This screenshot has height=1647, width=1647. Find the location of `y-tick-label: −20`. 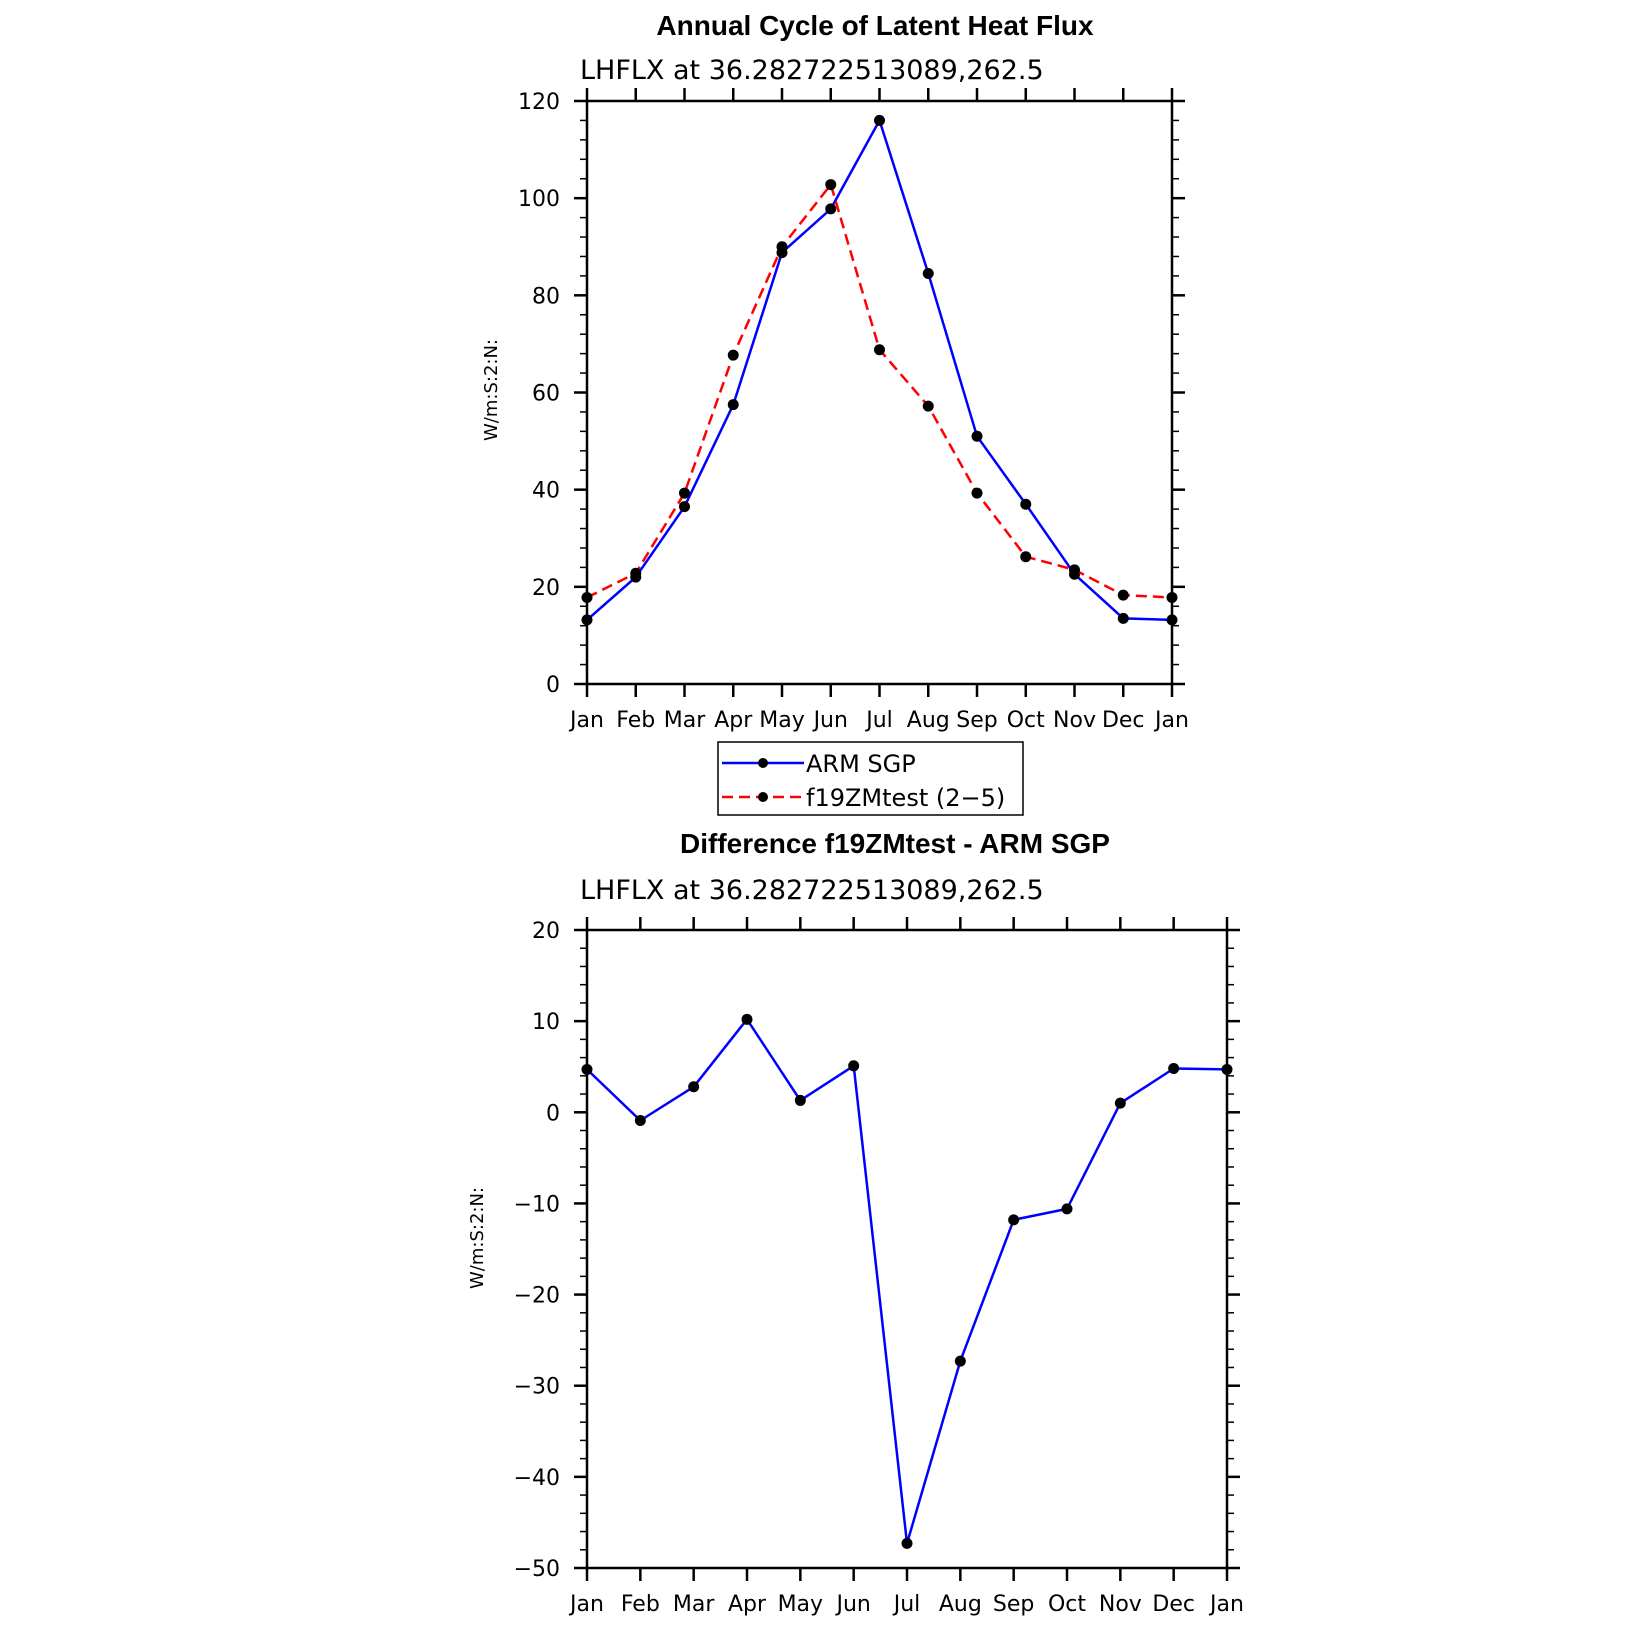

y-tick-label: −20 is located at coordinates (537, 1296).